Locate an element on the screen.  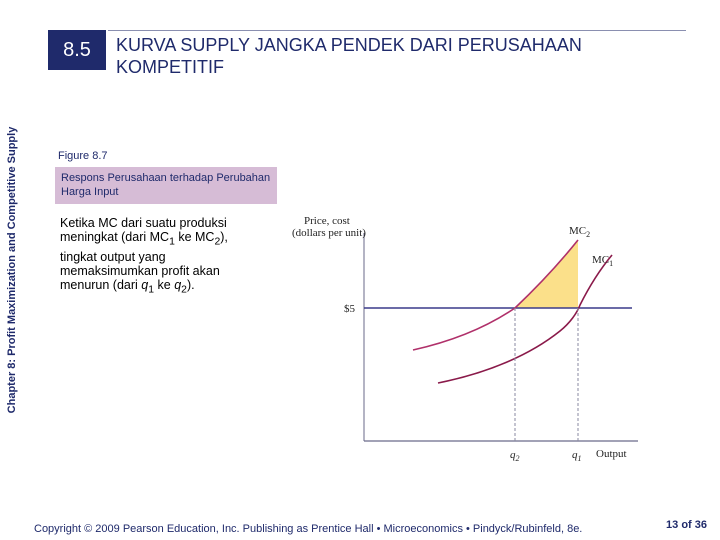
y-axis-label-line1: Price, cost is located at coordinates (327, 221).